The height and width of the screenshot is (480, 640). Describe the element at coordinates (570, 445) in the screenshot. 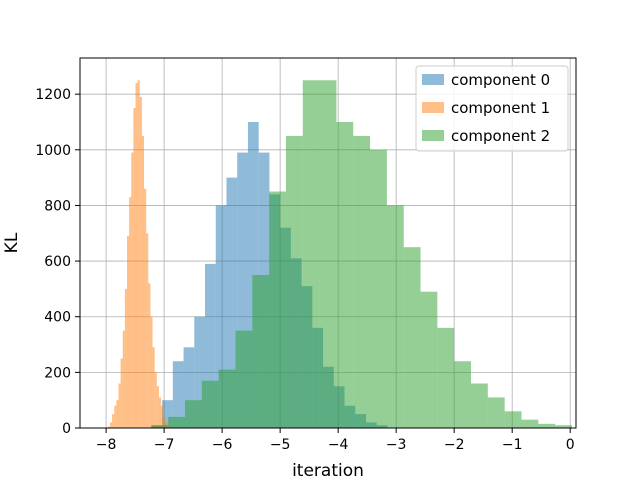

I see `x-tick-label-8: 0` at that location.